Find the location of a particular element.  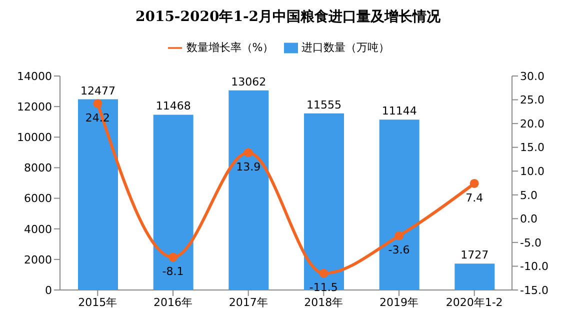

y2-tick-label: -15.0 is located at coordinates (534, 290).